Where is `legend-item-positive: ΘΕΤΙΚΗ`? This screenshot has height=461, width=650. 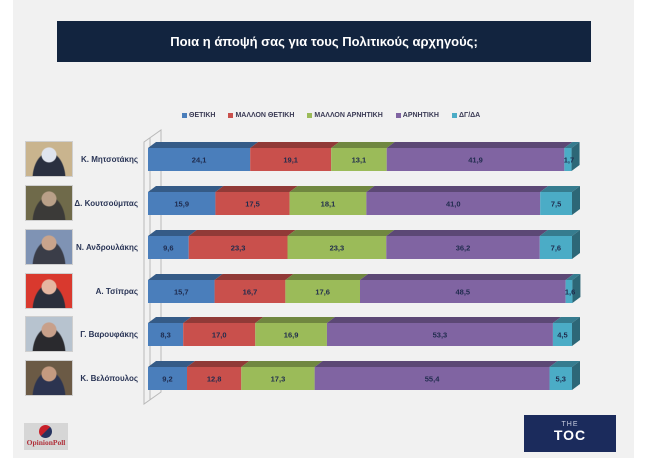 legend-item-positive: ΘΕΤΙΚΗ is located at coordinates (198, 115).